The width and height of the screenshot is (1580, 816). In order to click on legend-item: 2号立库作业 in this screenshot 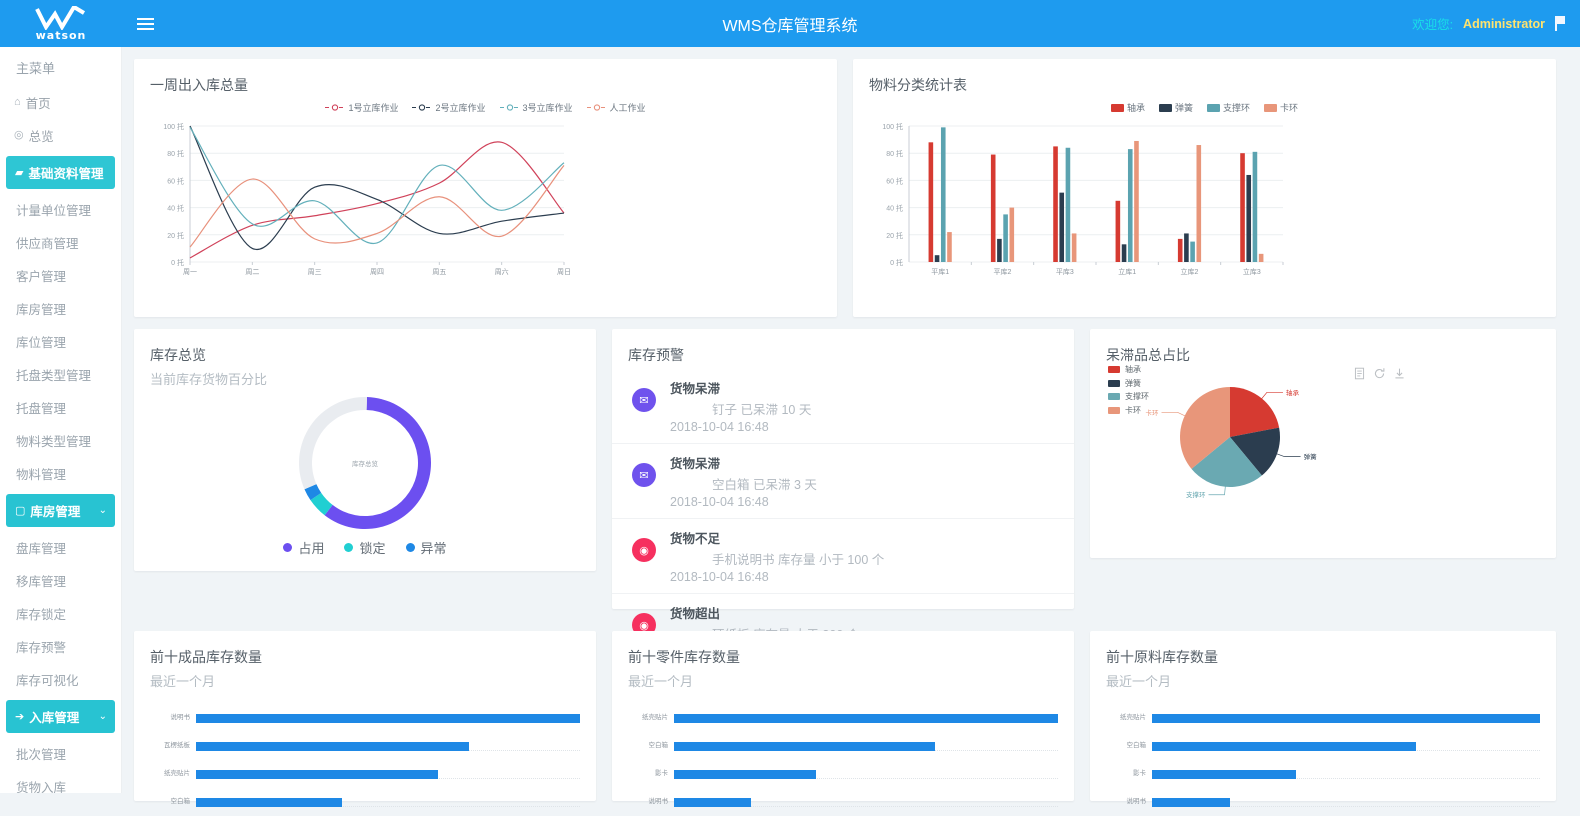, I will do `click(449, 107)`.